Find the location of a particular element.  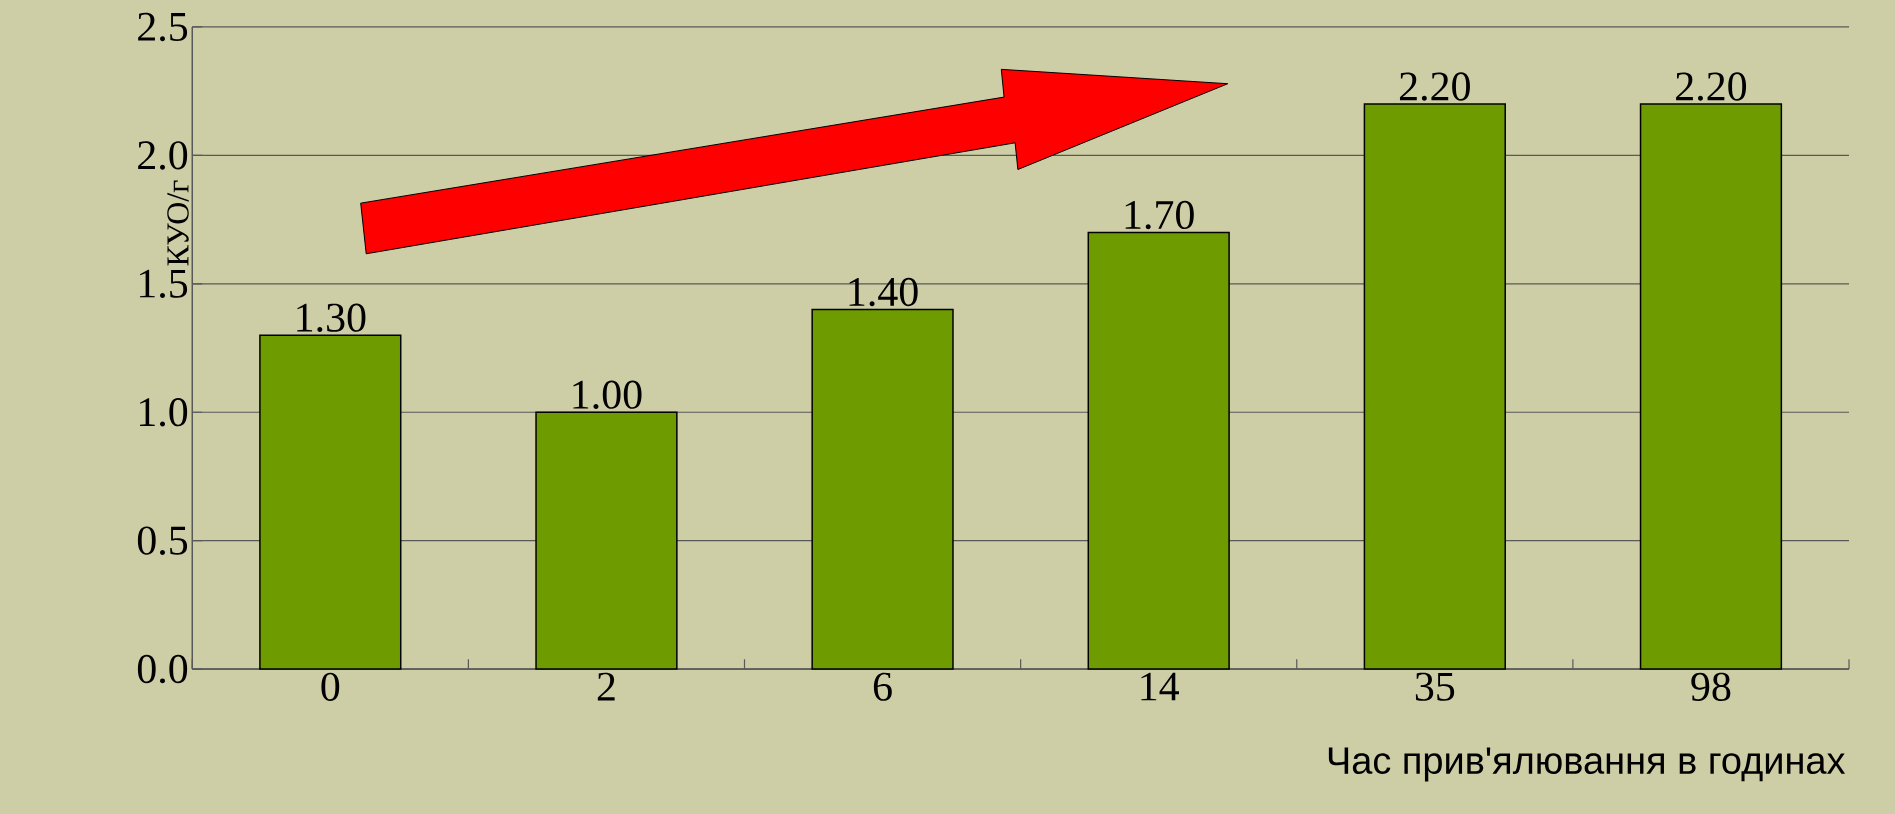

y-tick-label: 0.0 is located at coordinates (162, 669).